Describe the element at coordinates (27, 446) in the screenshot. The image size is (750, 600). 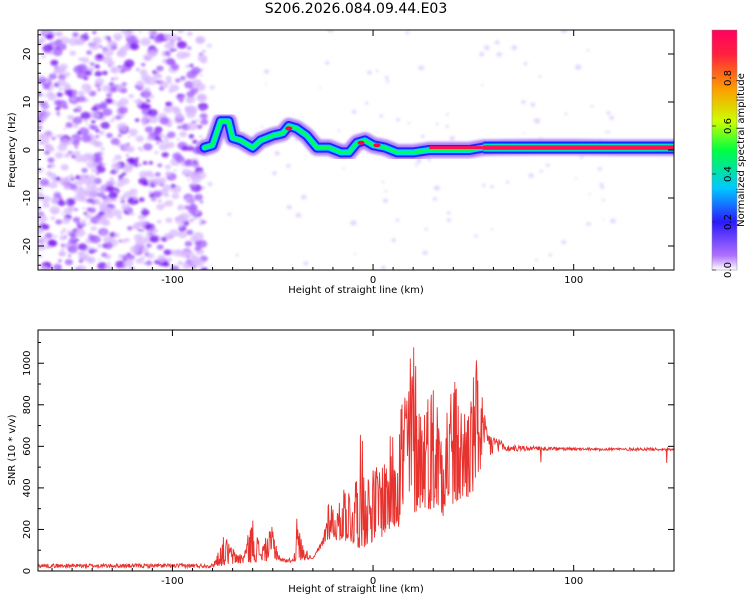
I see `y-tick-label: 600` at that location.